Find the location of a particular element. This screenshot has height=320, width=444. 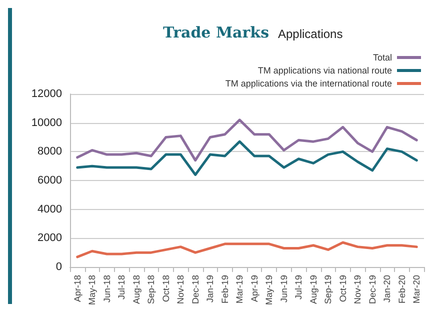

x-tick-label: Jul-18 is located at coordinates (121, 287).